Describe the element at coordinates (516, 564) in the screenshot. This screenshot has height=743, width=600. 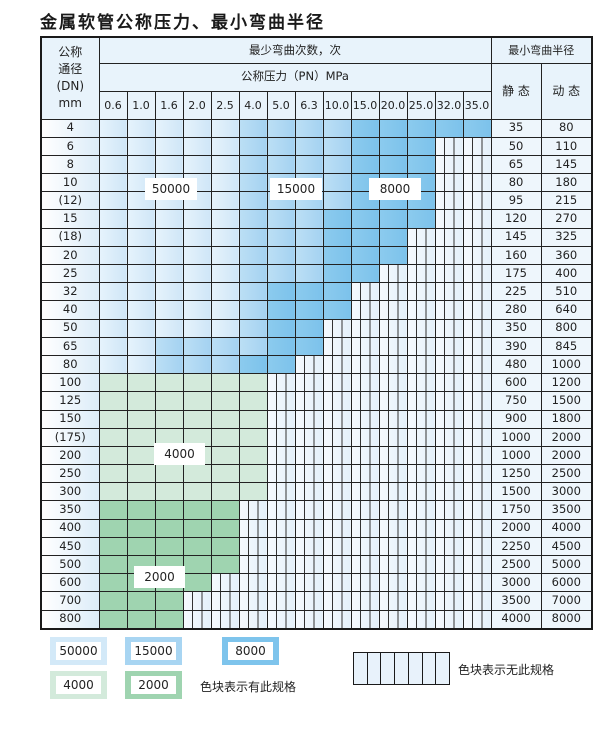
I see `static-radius-cell: 2500` at that location.